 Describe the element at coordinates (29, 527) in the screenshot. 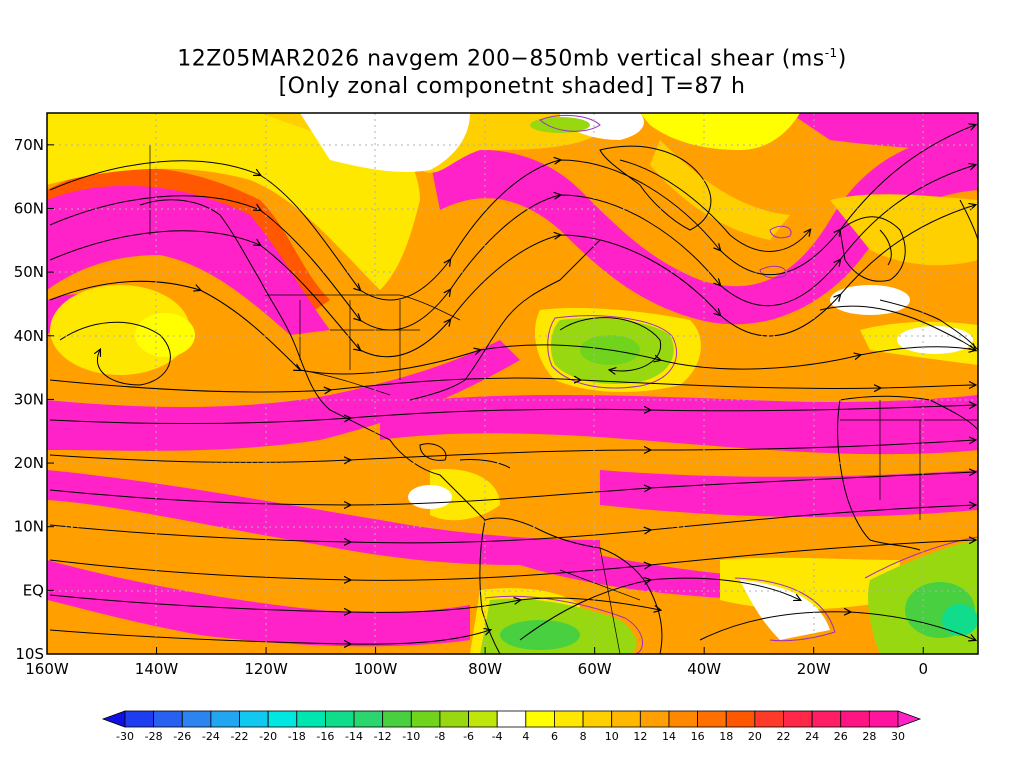

I see `lat-tick-label: 10N` at that location.